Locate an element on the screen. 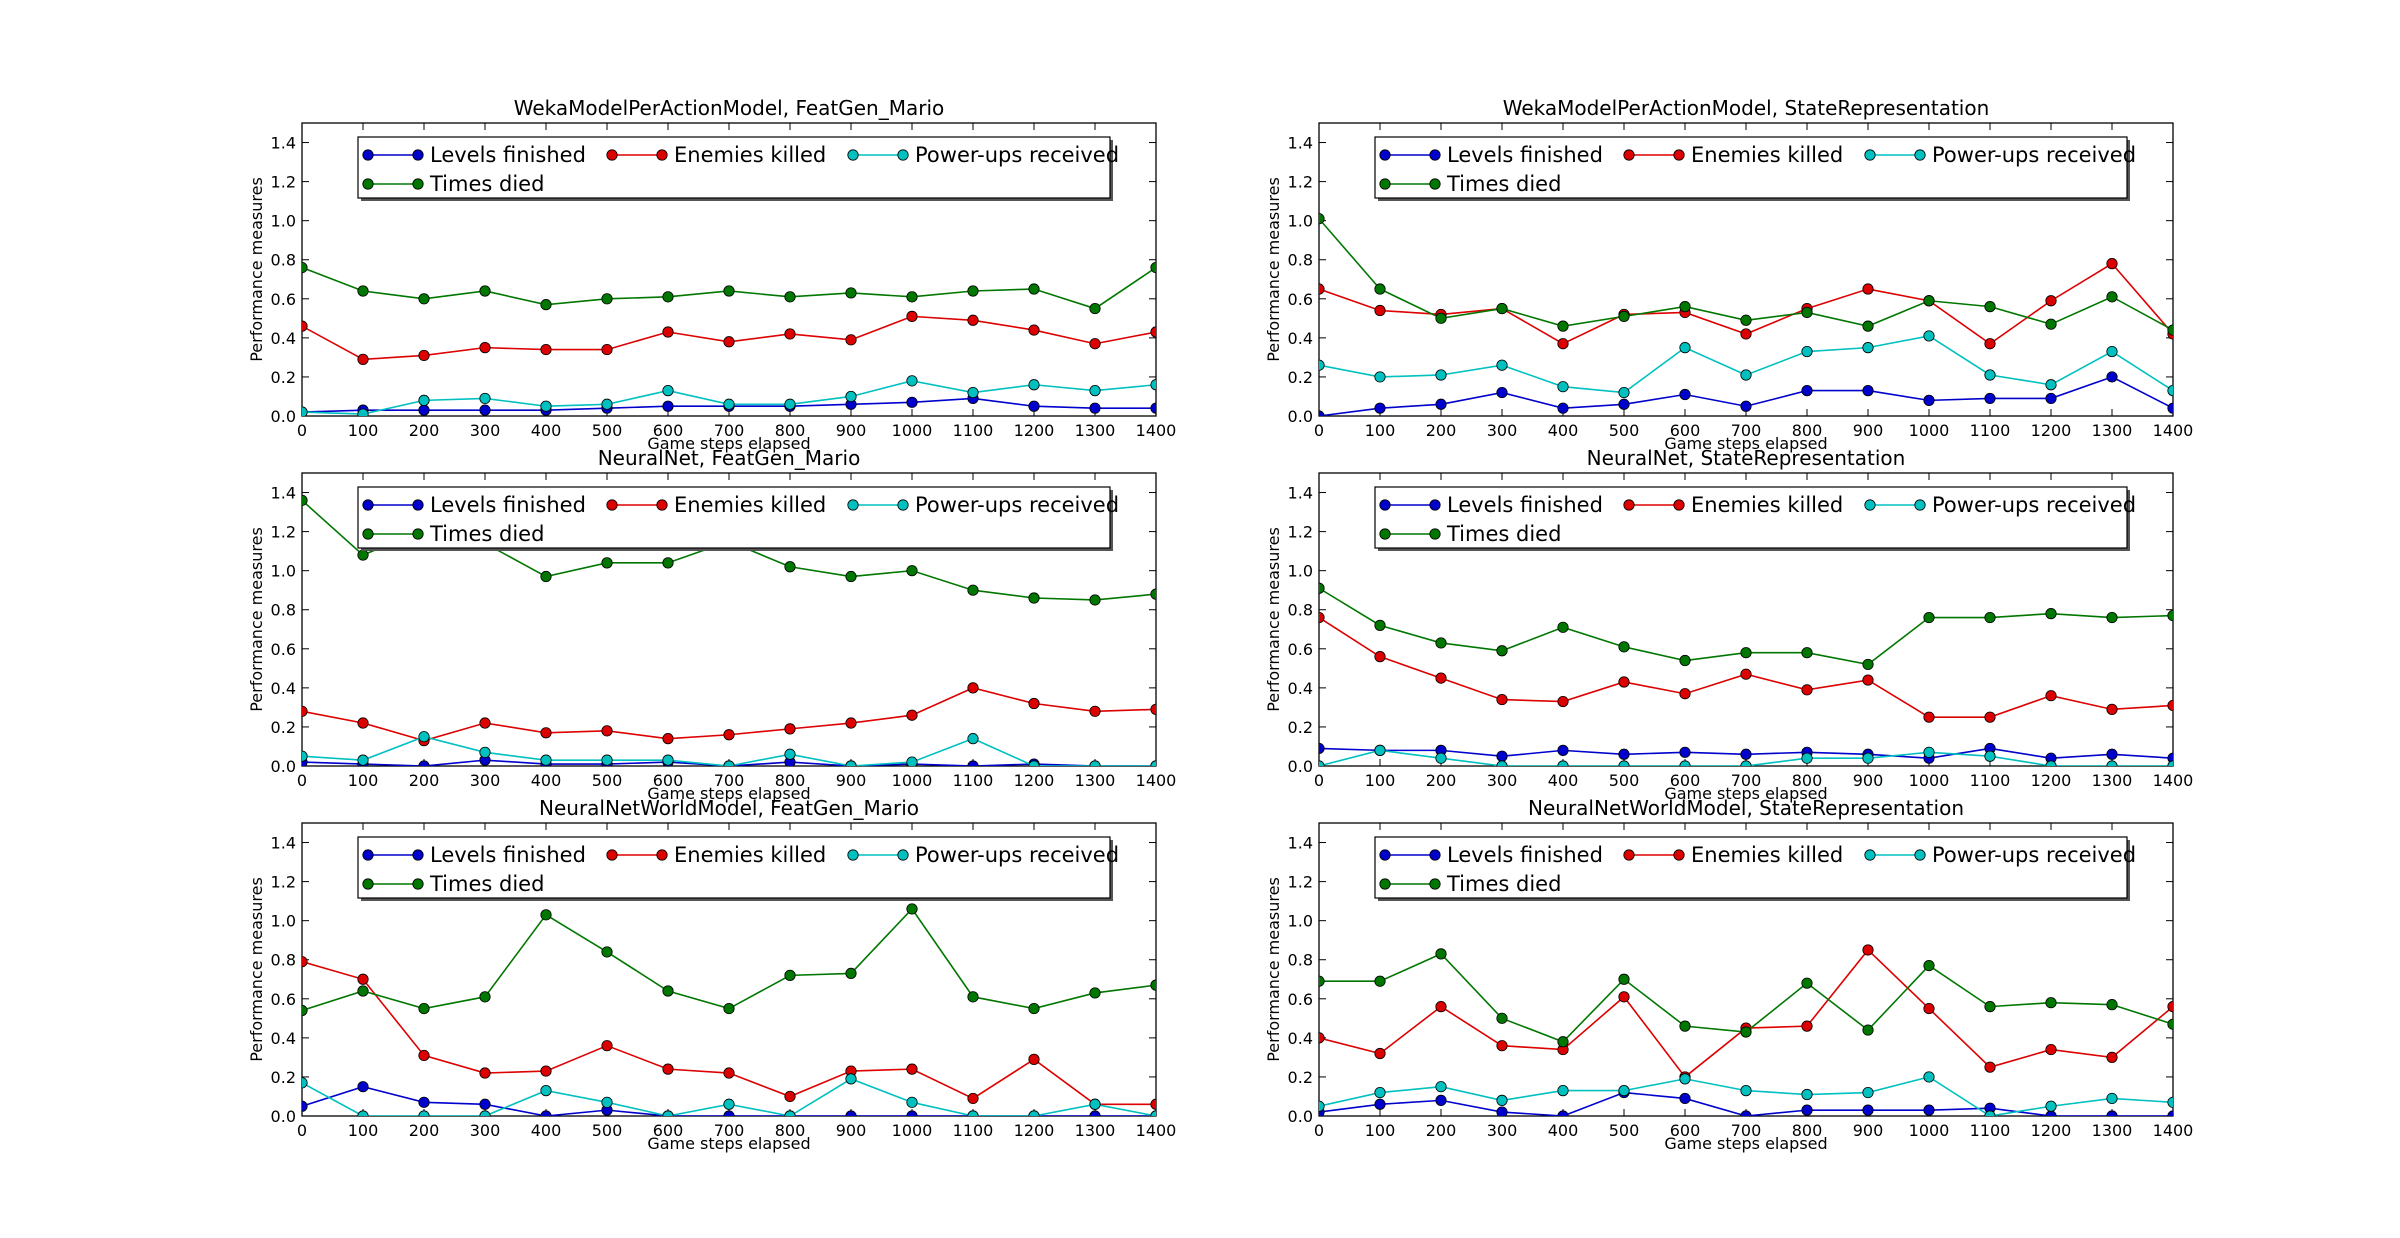 The image size is (2400, 1238). y-tick-label: 1.0 is located at coordinates (283, 921).